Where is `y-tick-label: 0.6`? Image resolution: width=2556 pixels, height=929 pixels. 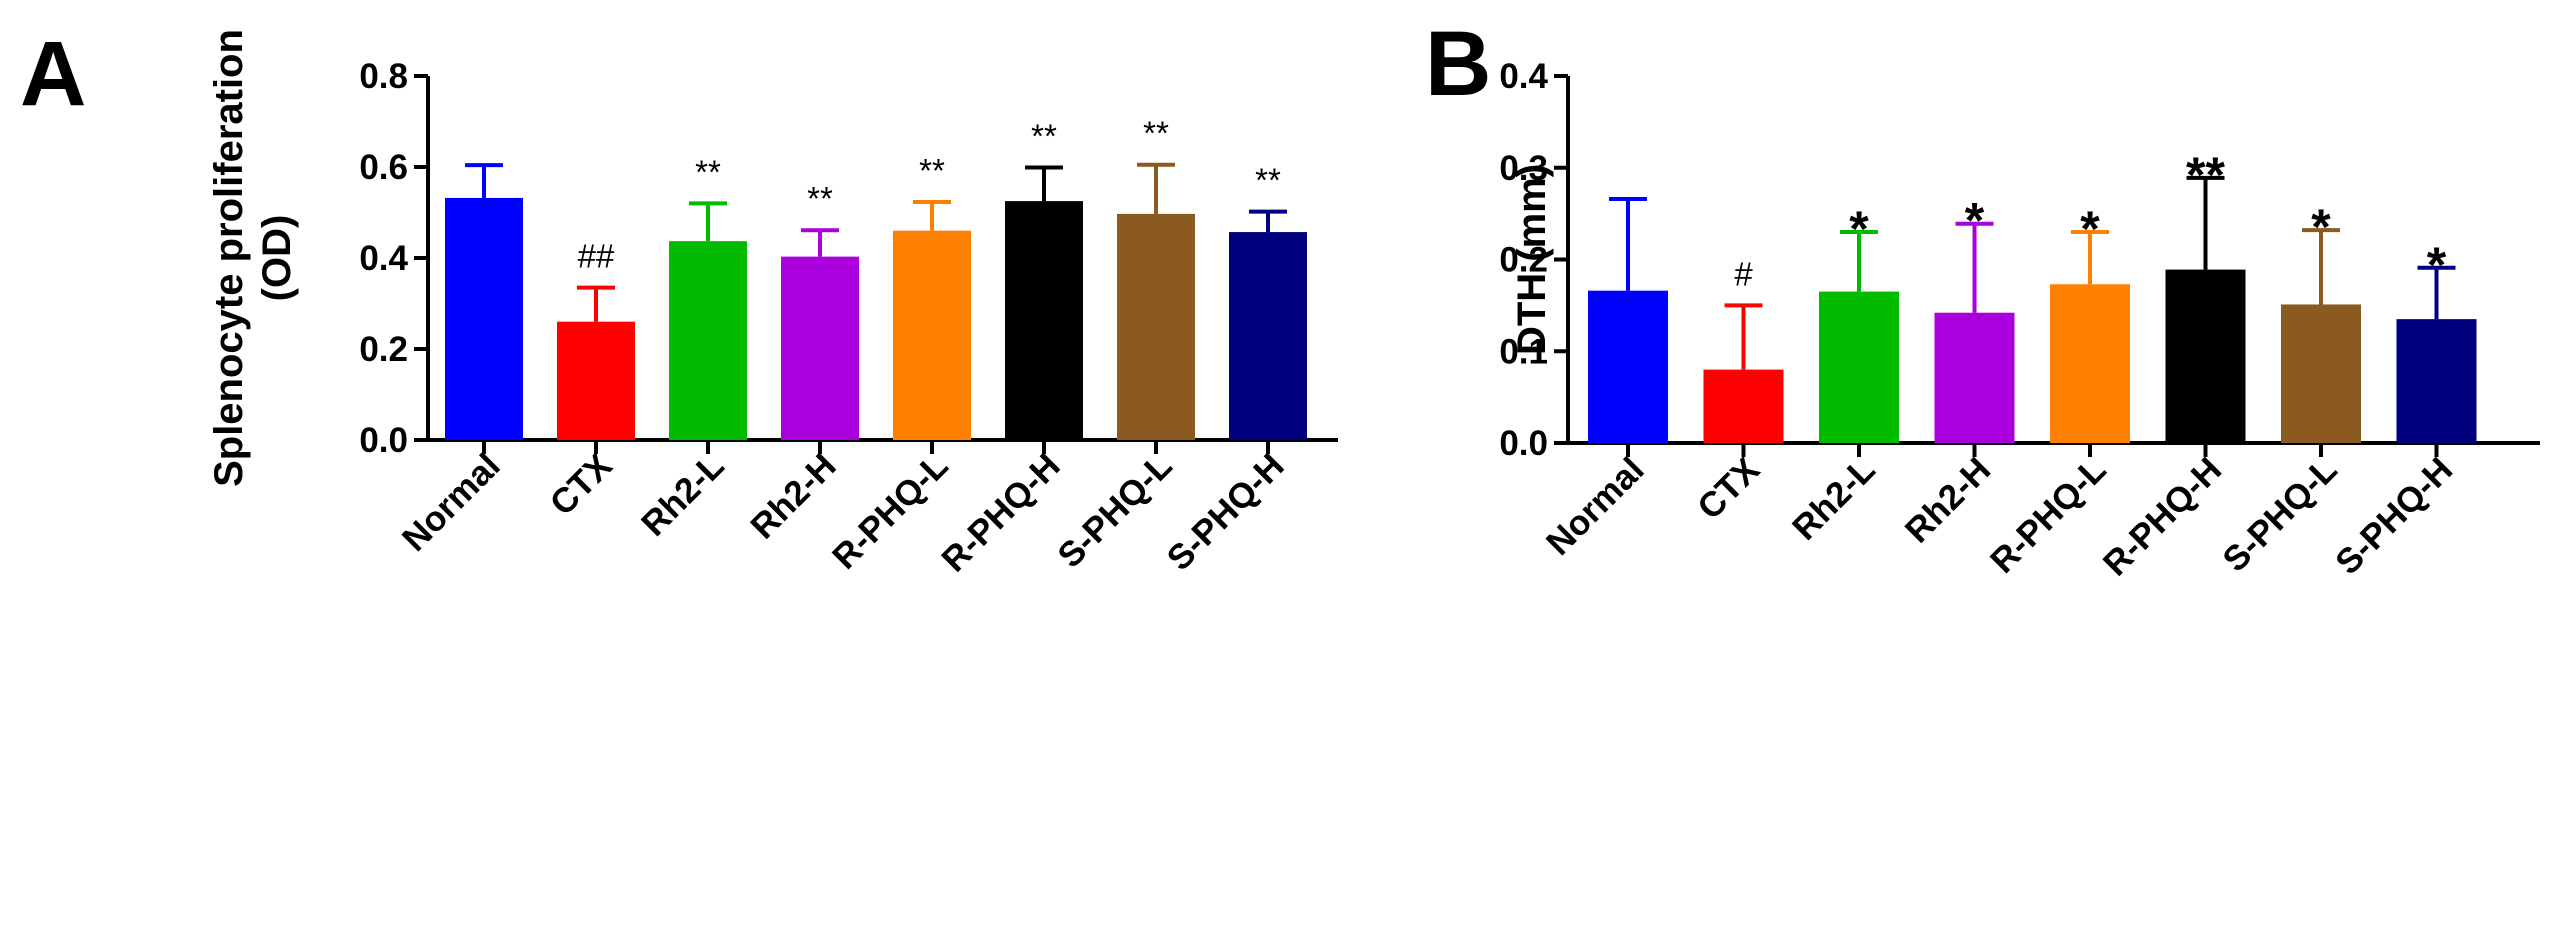 y-tick-label: 0.6 is located at coordinates (383, 167).